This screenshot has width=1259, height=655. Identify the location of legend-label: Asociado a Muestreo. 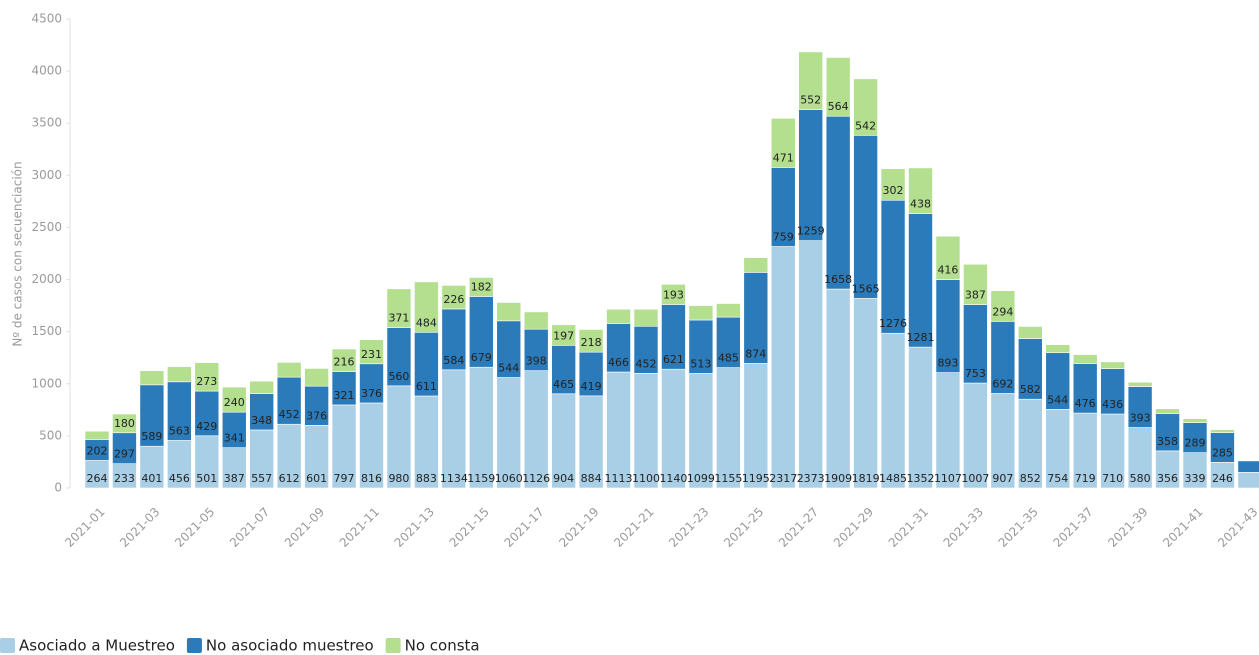
(97, 646).